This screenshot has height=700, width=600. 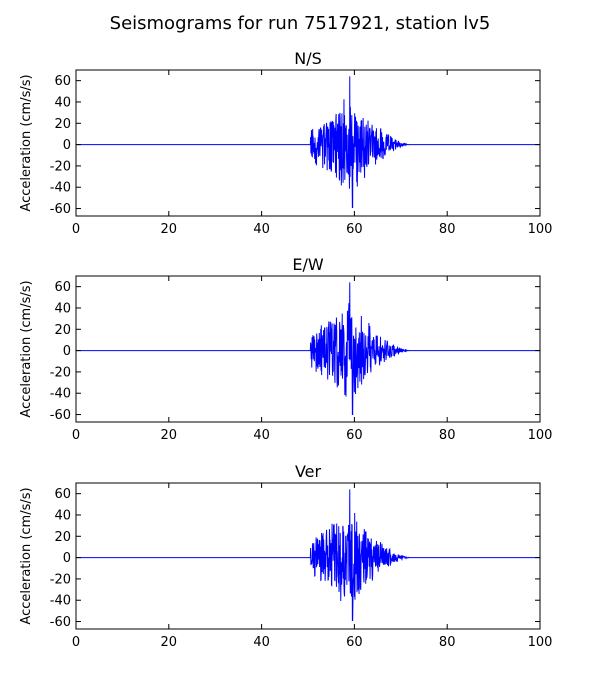 I want to click on figure-title: Seismograms for run 7517921, station lv5, so click(x=300, y=23).